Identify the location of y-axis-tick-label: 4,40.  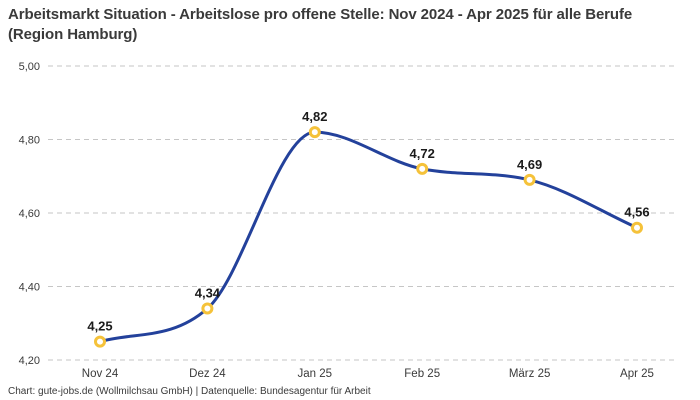
(29, 288).